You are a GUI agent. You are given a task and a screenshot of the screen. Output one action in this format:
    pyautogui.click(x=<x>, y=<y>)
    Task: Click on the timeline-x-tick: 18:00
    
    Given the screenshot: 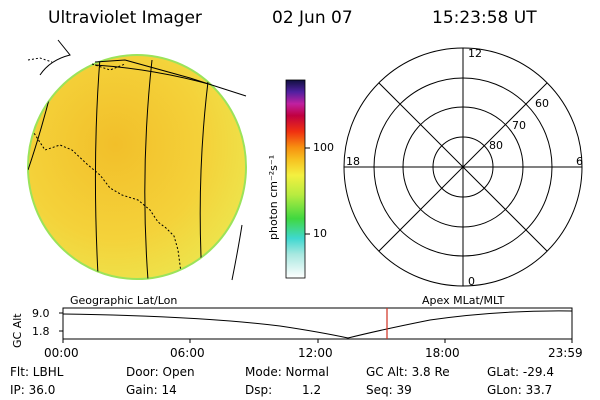 What is the action you would take?
    pyautogui.click(x=442, y=353)
    